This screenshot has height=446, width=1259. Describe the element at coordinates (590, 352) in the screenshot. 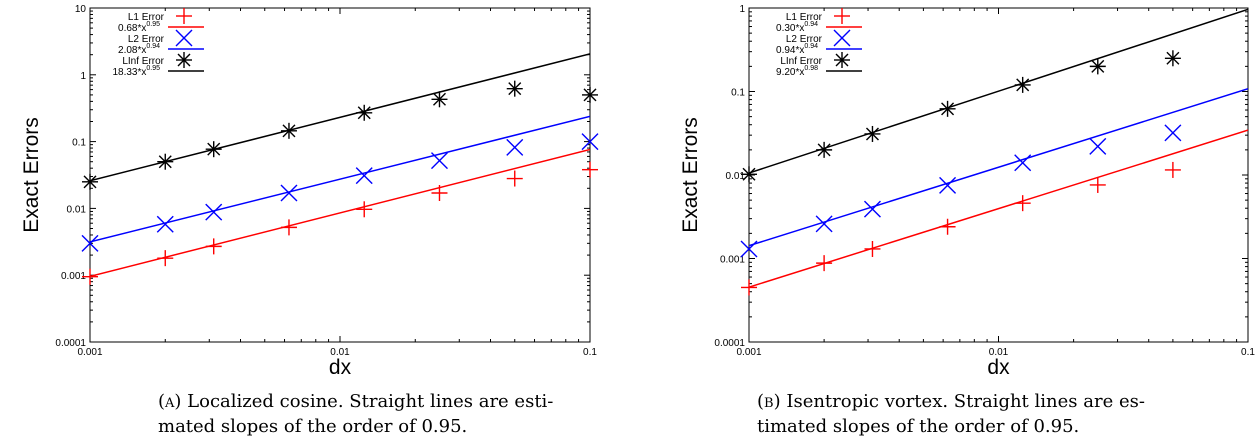

I see `x-tick-label: 0.1` at that location.